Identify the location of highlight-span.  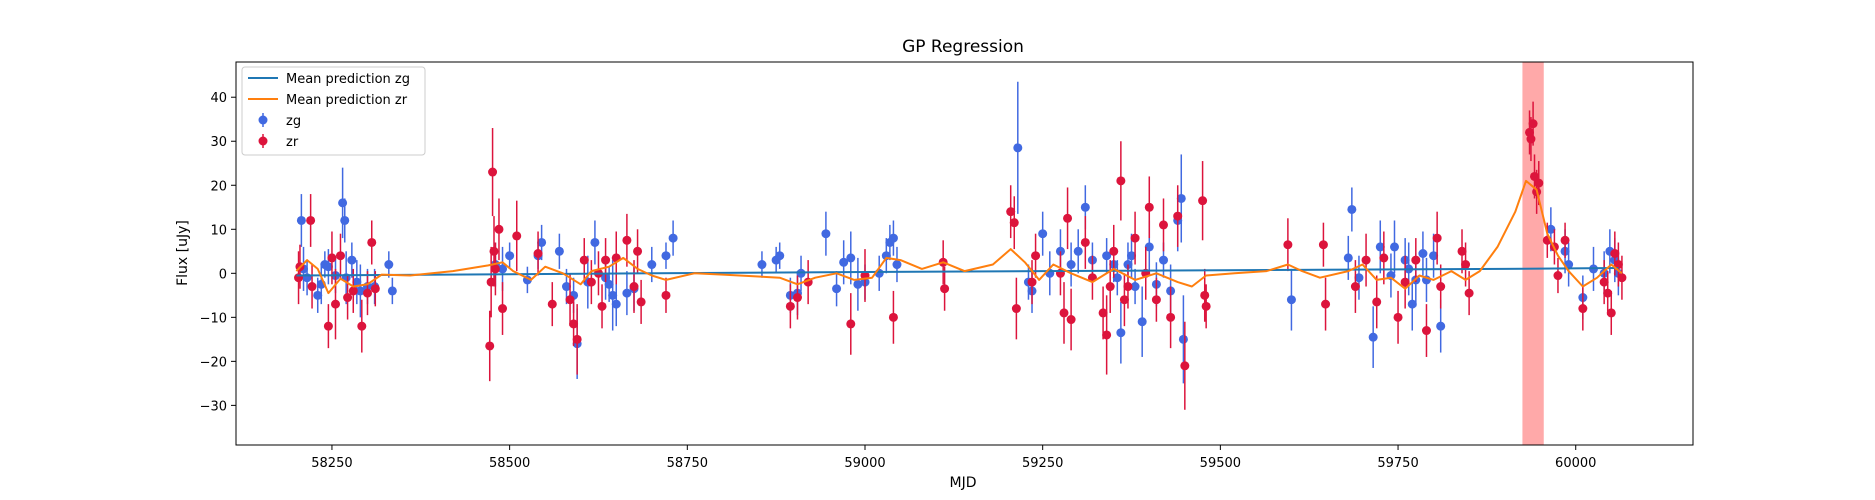
(1533, 253).